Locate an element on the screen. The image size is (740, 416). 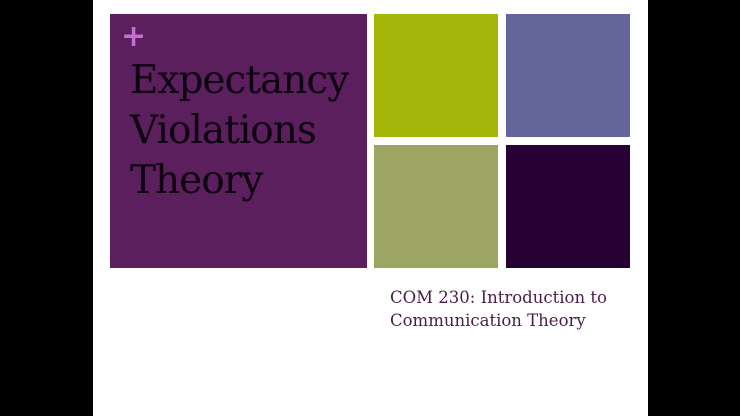
plus-icon: + is located at coordinates (134, 36).